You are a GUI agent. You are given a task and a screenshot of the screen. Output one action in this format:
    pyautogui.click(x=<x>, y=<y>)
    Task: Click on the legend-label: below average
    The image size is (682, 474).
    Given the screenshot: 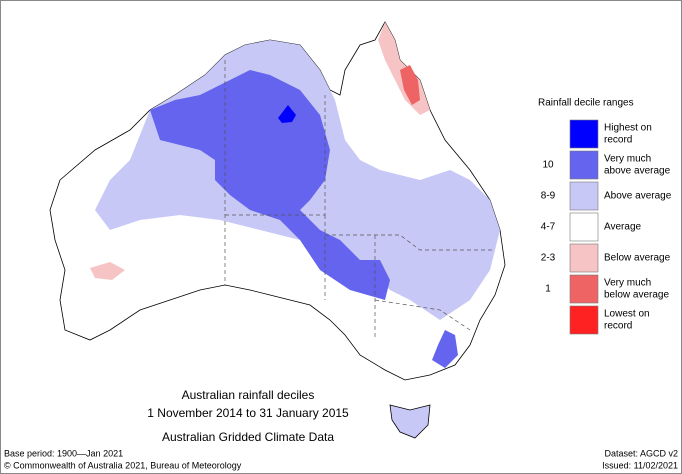 What is the action you would take?
    pyautogui.click(x=636, y=295)
    